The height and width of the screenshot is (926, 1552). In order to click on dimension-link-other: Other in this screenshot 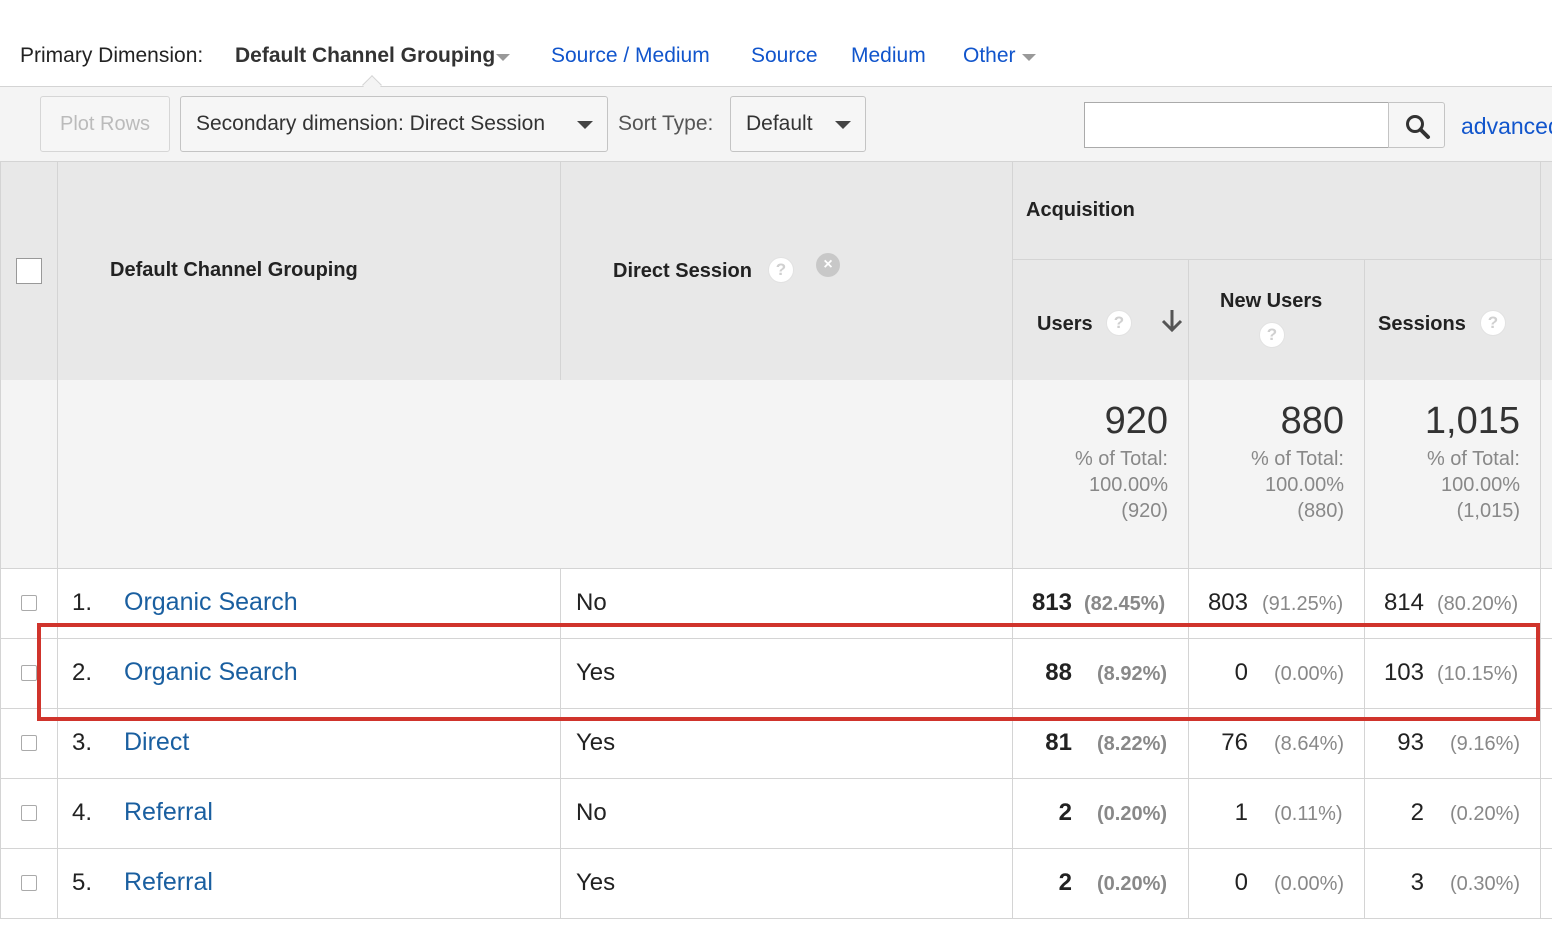, I will do `click(989, 55)`.